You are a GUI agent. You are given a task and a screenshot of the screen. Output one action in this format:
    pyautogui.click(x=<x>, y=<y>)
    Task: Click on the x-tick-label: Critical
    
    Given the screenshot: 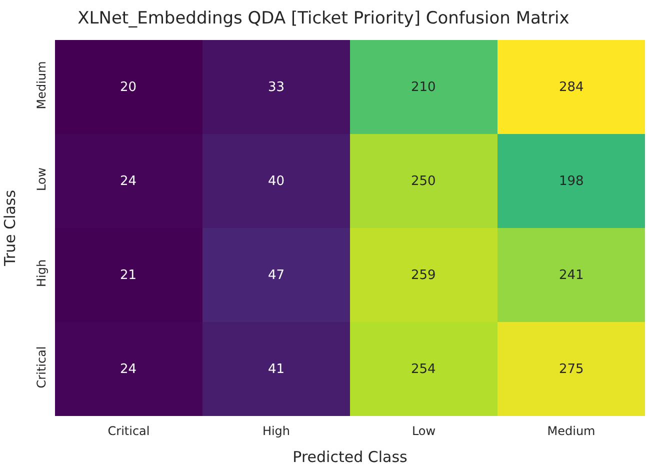 What is the action you would take?
    pyautogui.click(x=129, y=431)
    